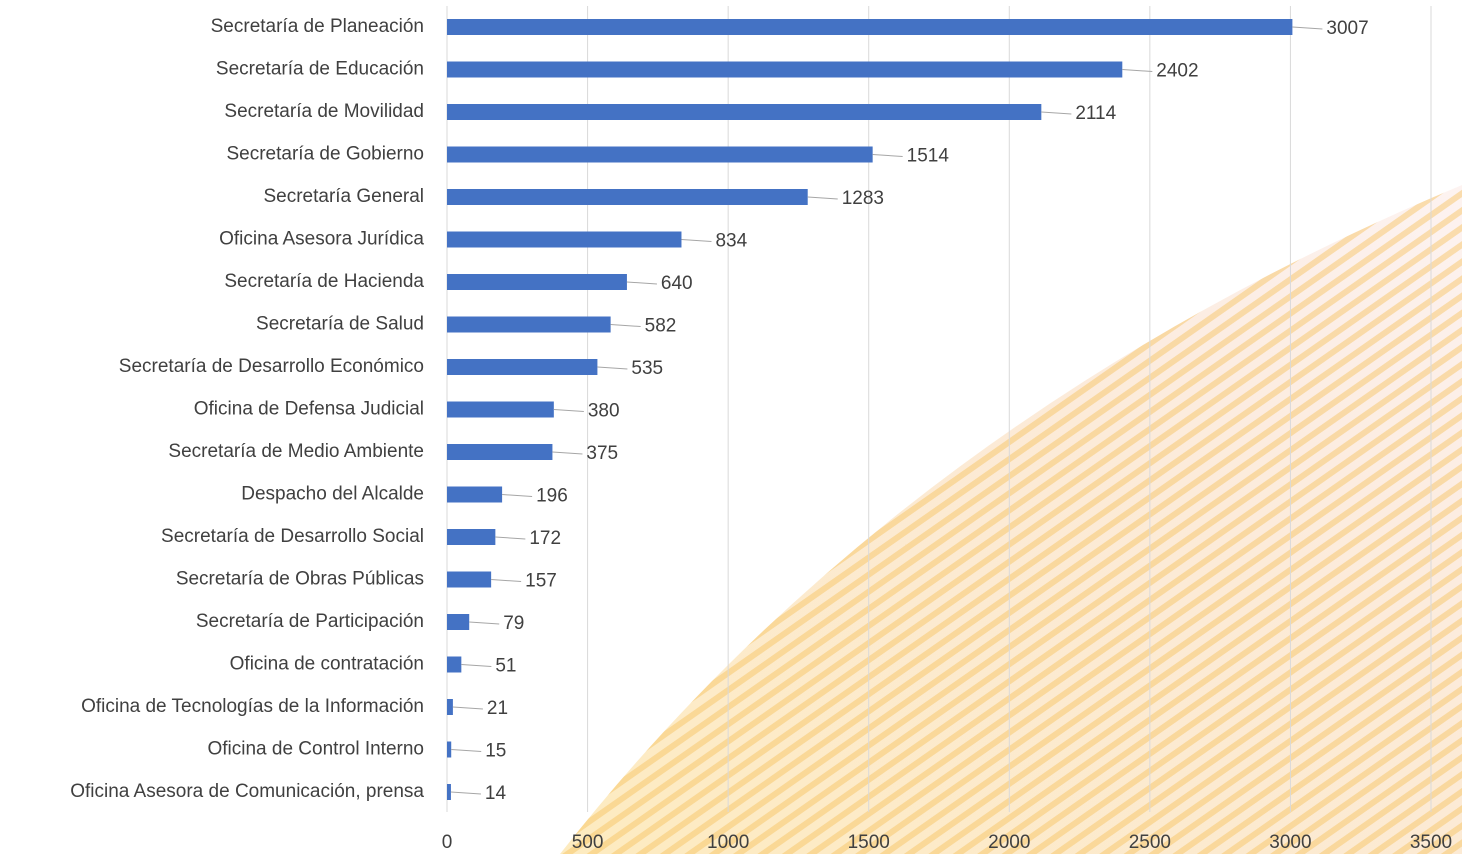 This screenshot has width=1462, height=854. Describe the element at coordinates (1177, 71) in the screenshot. I see `data-label: 2402` at that location.